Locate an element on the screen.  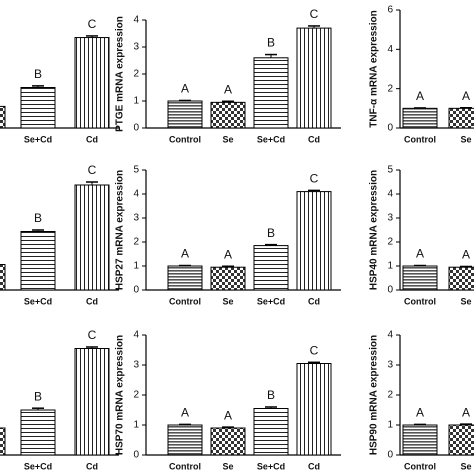
y-axis-label: HSP27 mRNA expression is located at coordinates (120, 230).